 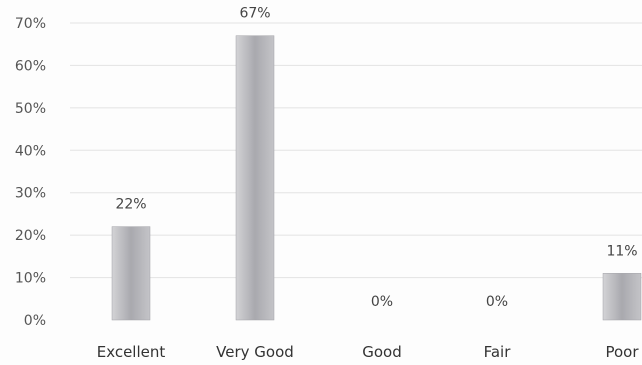 What do you see at coordinates (622, 352) in the screenshot?
I see `category-label: Poor` at bounding box center [622, 352].